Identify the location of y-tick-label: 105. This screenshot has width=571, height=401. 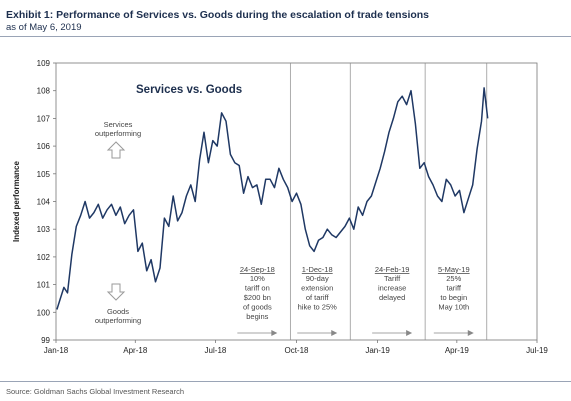
(44, 174).